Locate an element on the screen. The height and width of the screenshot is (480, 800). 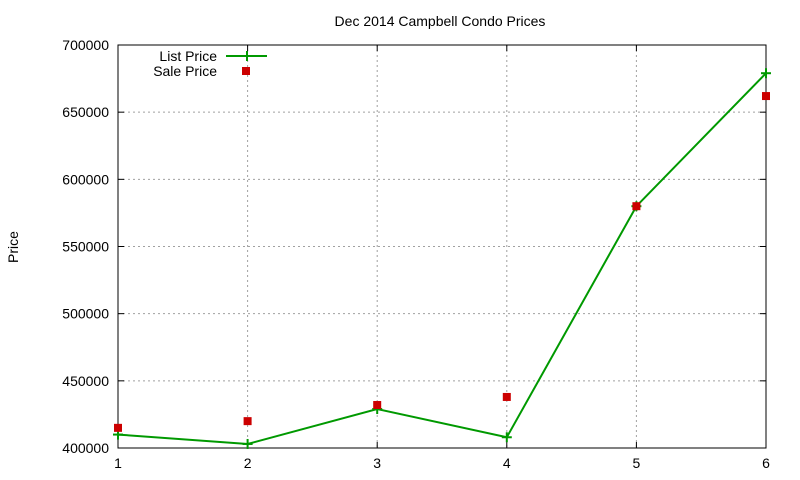
y-tick-label: 450000 is located at coordinates (85, 381).